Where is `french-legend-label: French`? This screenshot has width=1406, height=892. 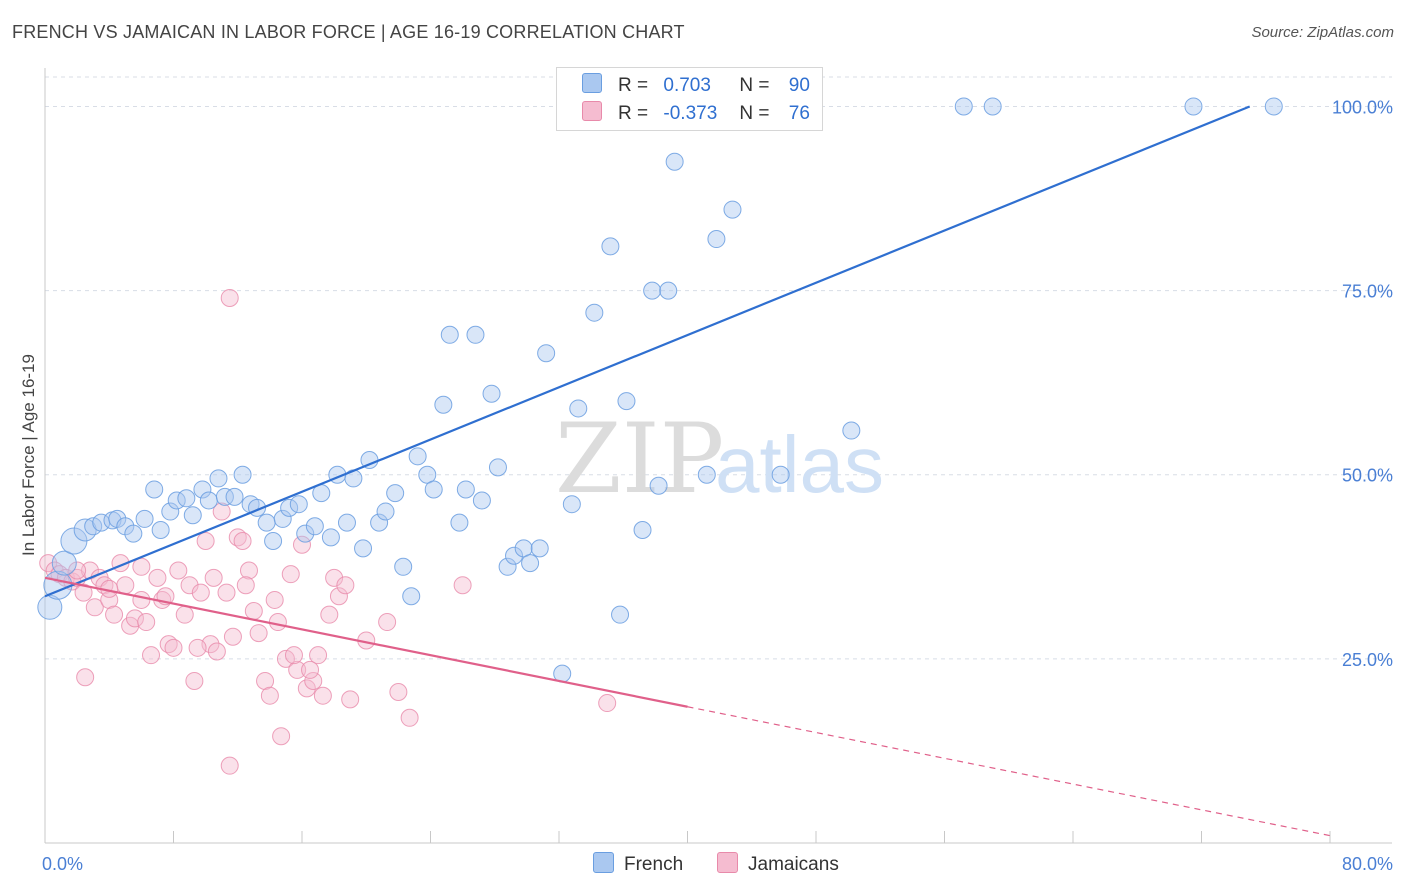 french-legend-label: French is located at coordinates (654, 864).